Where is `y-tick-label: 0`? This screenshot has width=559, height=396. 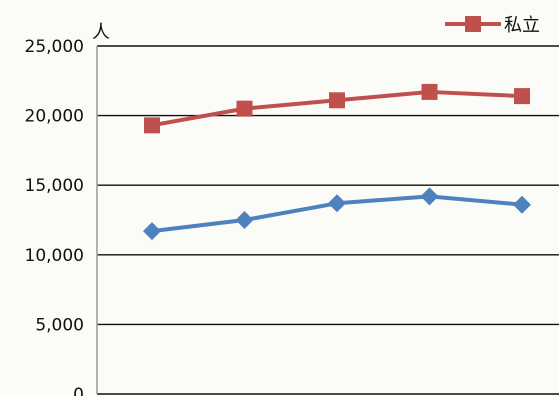
y-tick-label: 0 is located at coordinates (78, 390).